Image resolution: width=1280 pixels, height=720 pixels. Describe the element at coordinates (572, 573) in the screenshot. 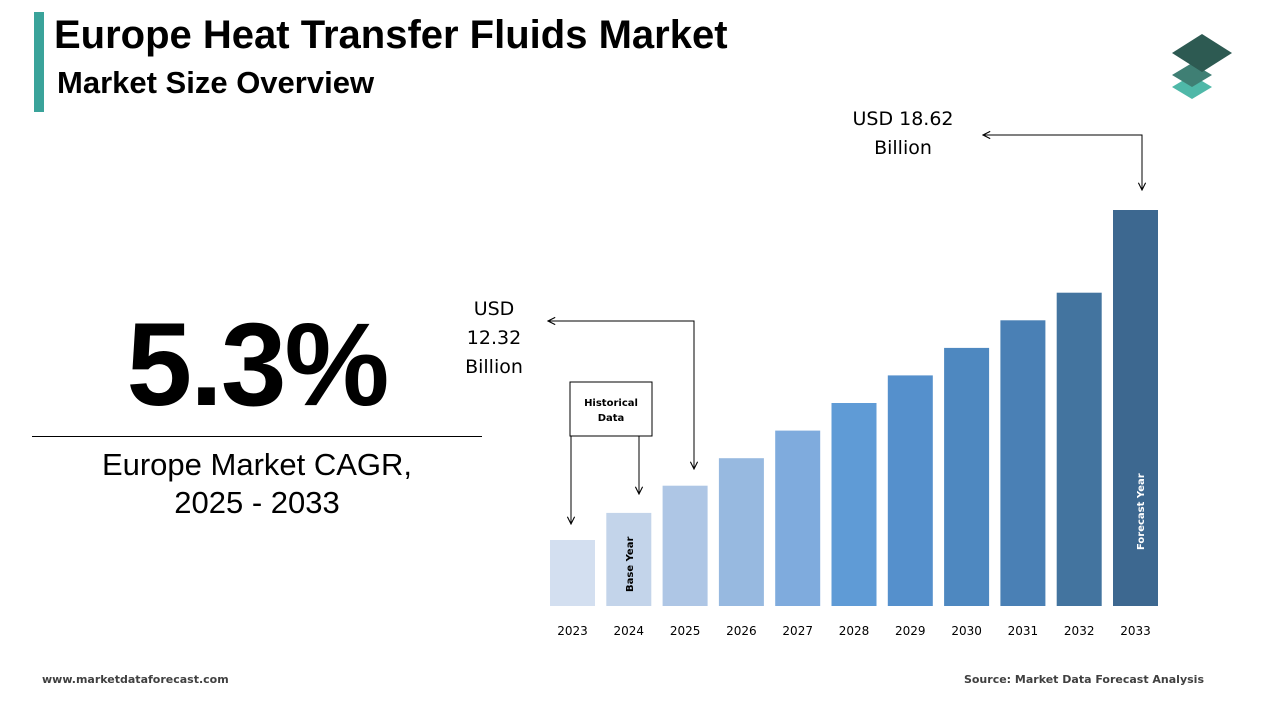

I see `bar-2023` at that location.